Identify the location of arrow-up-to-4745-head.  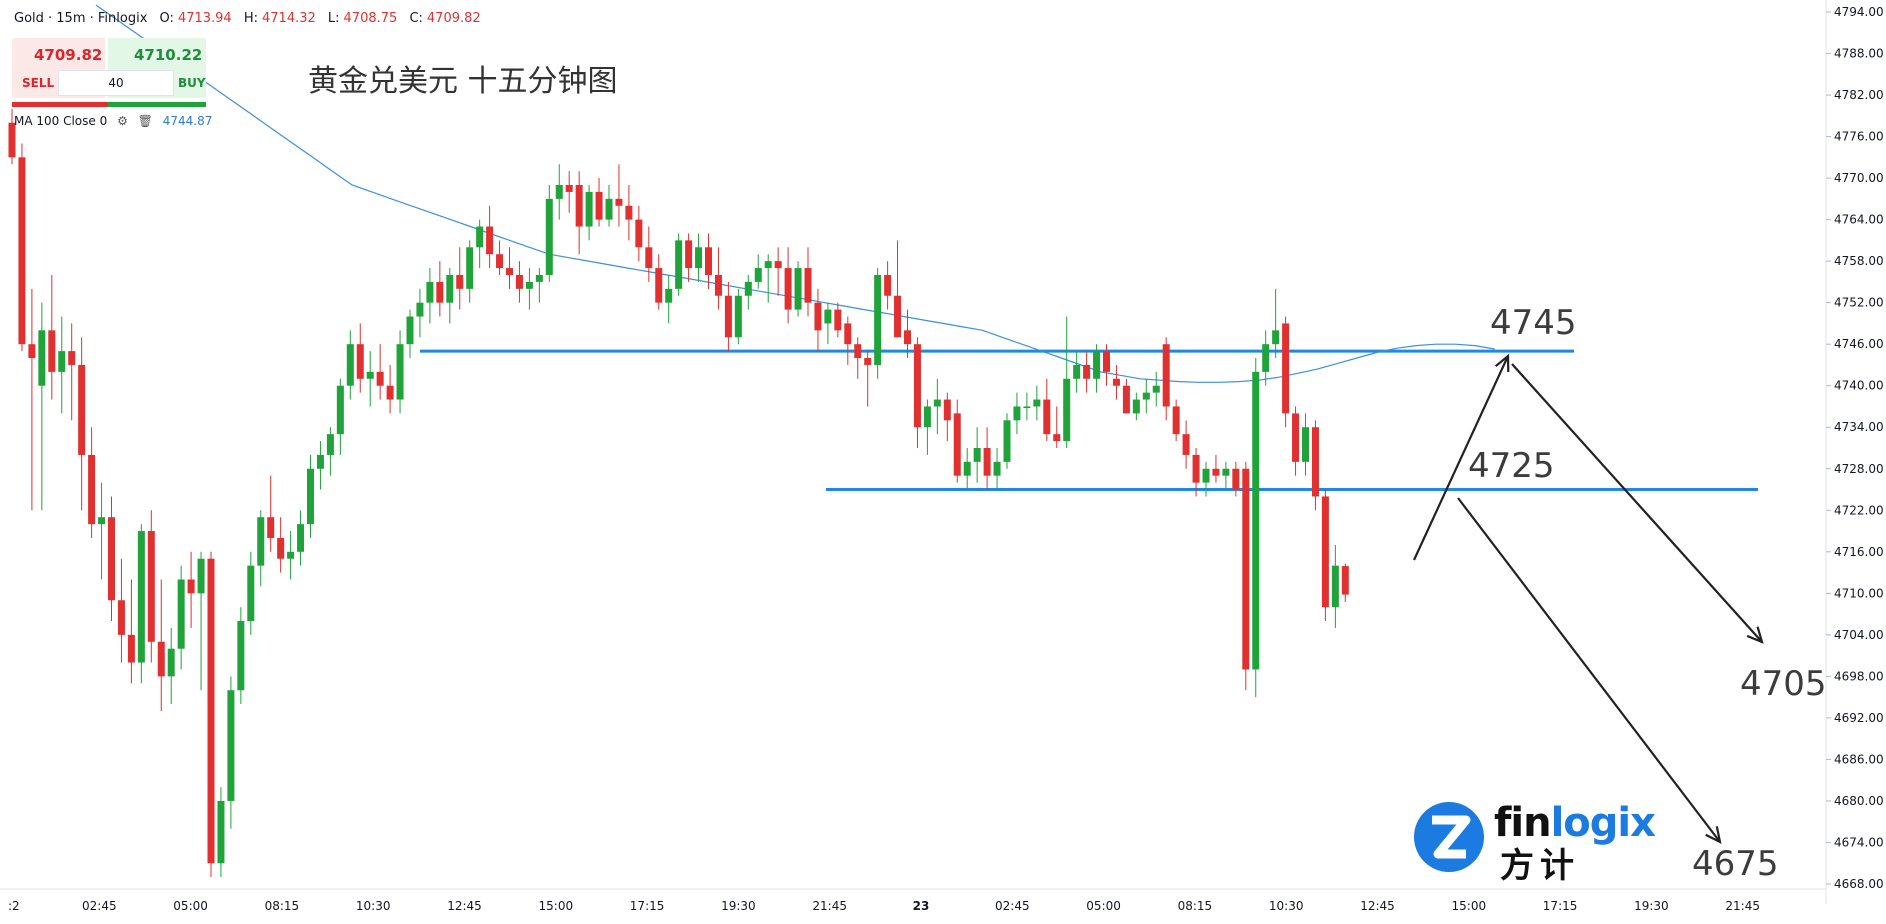
(1502, 363).